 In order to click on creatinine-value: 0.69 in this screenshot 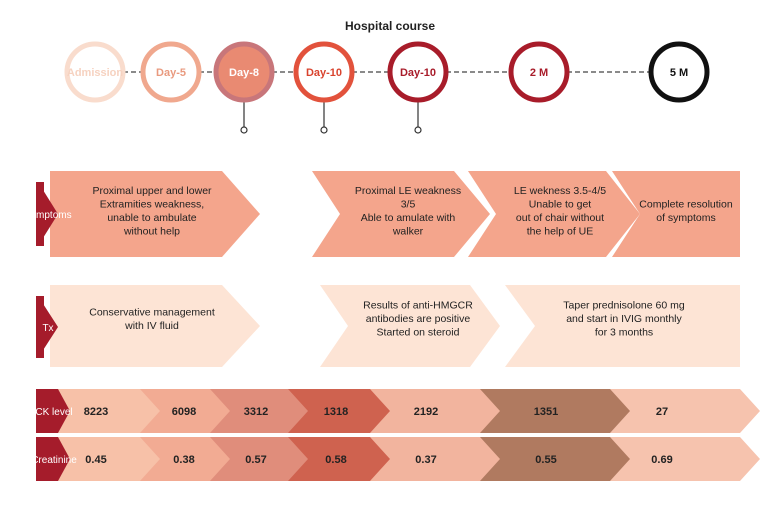, I will do `click(661, 460)`.